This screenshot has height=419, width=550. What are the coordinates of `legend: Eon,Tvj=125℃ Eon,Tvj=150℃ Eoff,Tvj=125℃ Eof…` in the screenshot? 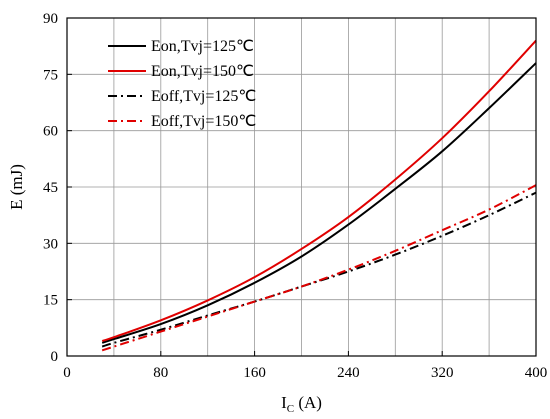 It's located at (182, 84).